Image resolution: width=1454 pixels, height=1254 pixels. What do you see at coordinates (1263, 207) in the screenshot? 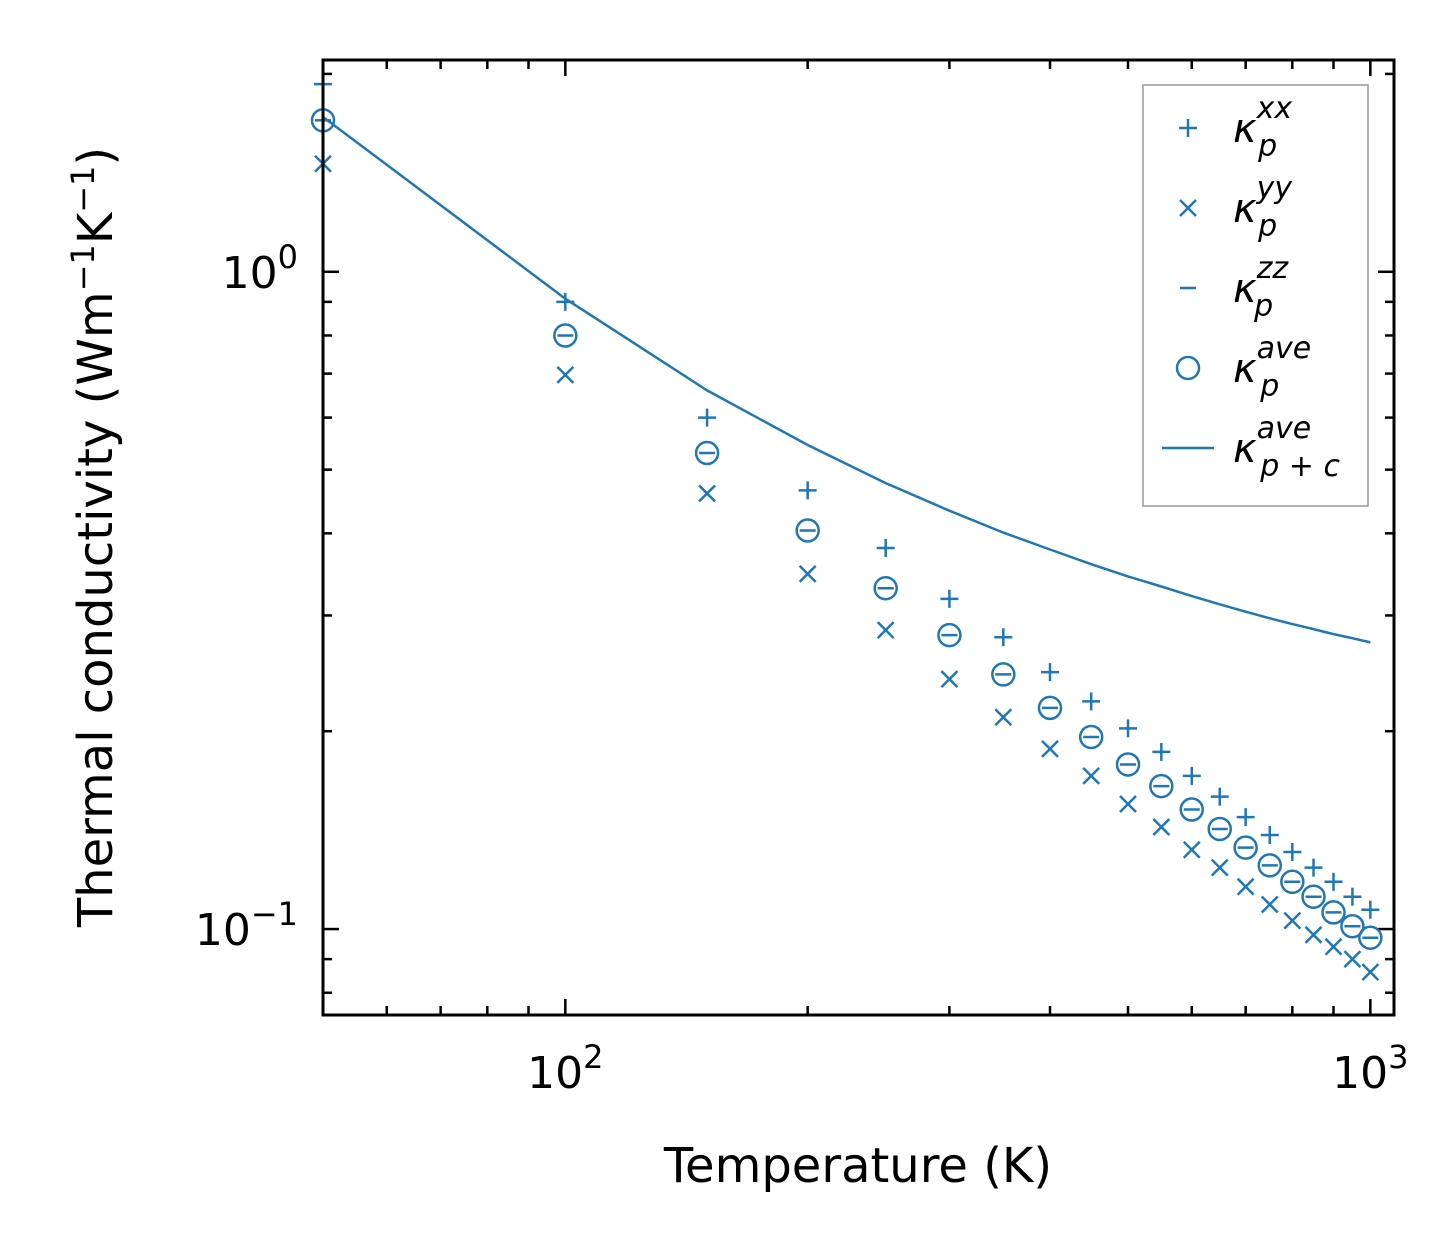
I see `legend-label: κyy p` at bounding box center [1263, 207].